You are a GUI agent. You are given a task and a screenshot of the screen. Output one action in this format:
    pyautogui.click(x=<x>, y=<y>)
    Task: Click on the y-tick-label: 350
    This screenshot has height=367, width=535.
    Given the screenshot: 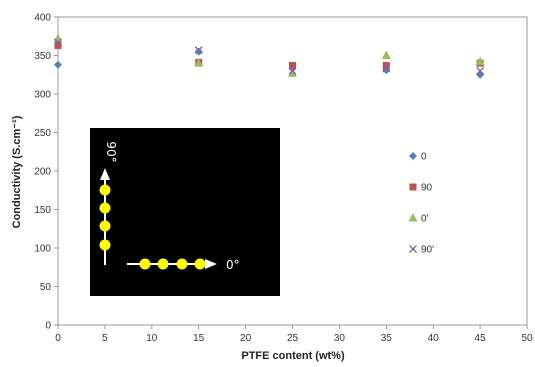 What is the action you would take?
    pyautogui.click(x=42, y=56)
    